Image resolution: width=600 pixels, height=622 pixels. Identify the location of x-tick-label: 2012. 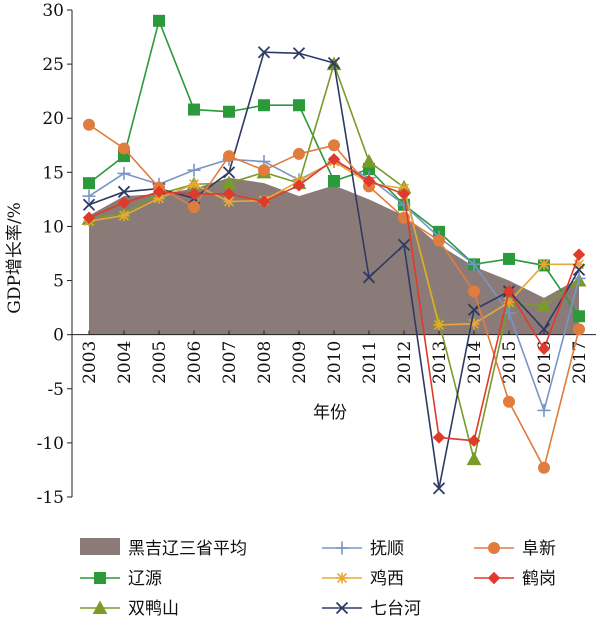
(405, 362).